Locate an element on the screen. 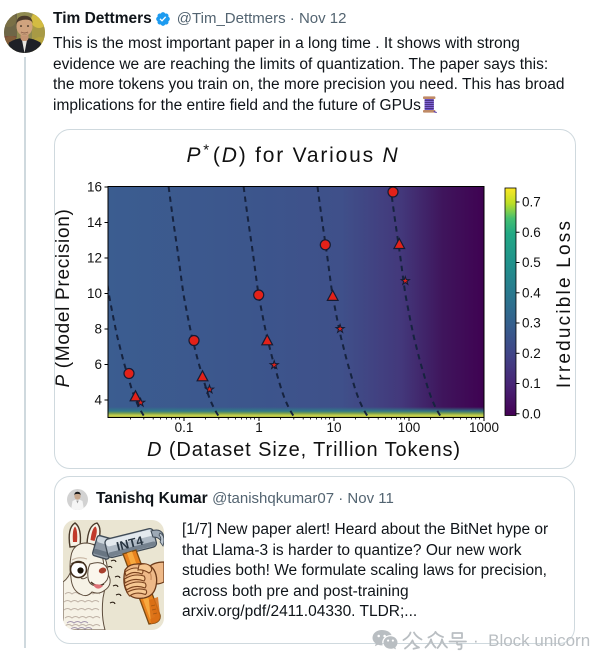 The image size is (600, 658). svg-text: 0.5 is located at coordinates (531, 262).